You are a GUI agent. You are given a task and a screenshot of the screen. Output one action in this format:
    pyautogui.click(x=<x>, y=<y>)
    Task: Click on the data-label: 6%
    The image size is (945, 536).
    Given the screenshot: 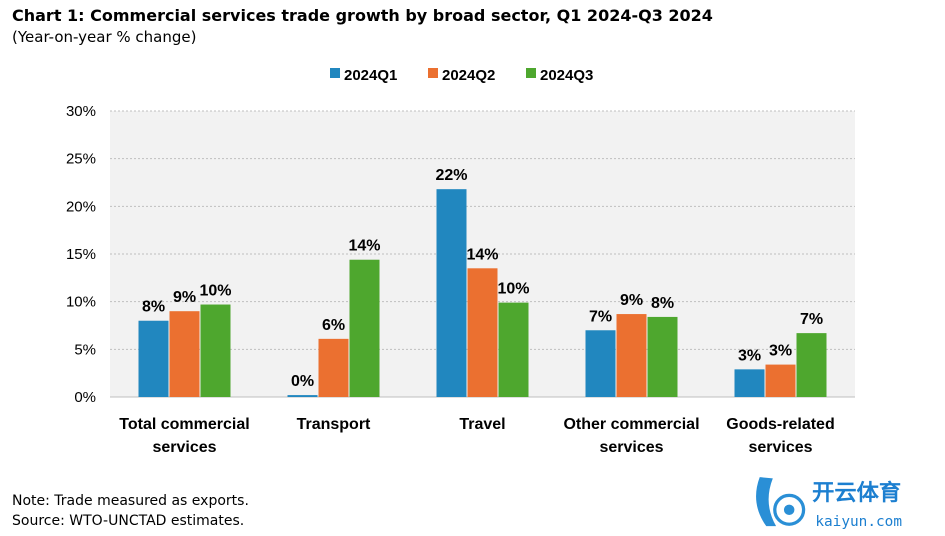 What is the action you would take?
    pyautogui.click(x=333, y=325)
    